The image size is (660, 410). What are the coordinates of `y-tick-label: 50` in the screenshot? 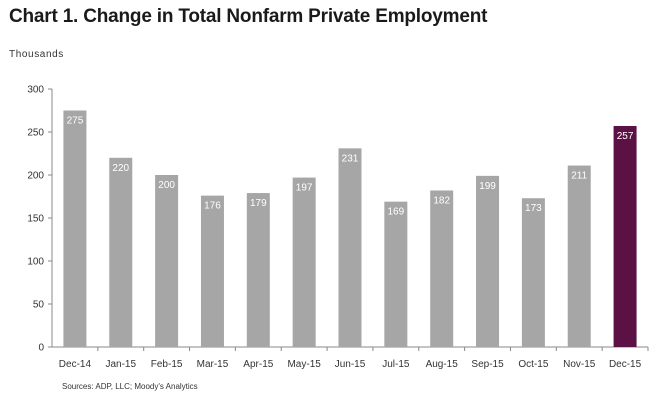 It's located at (39, 305).